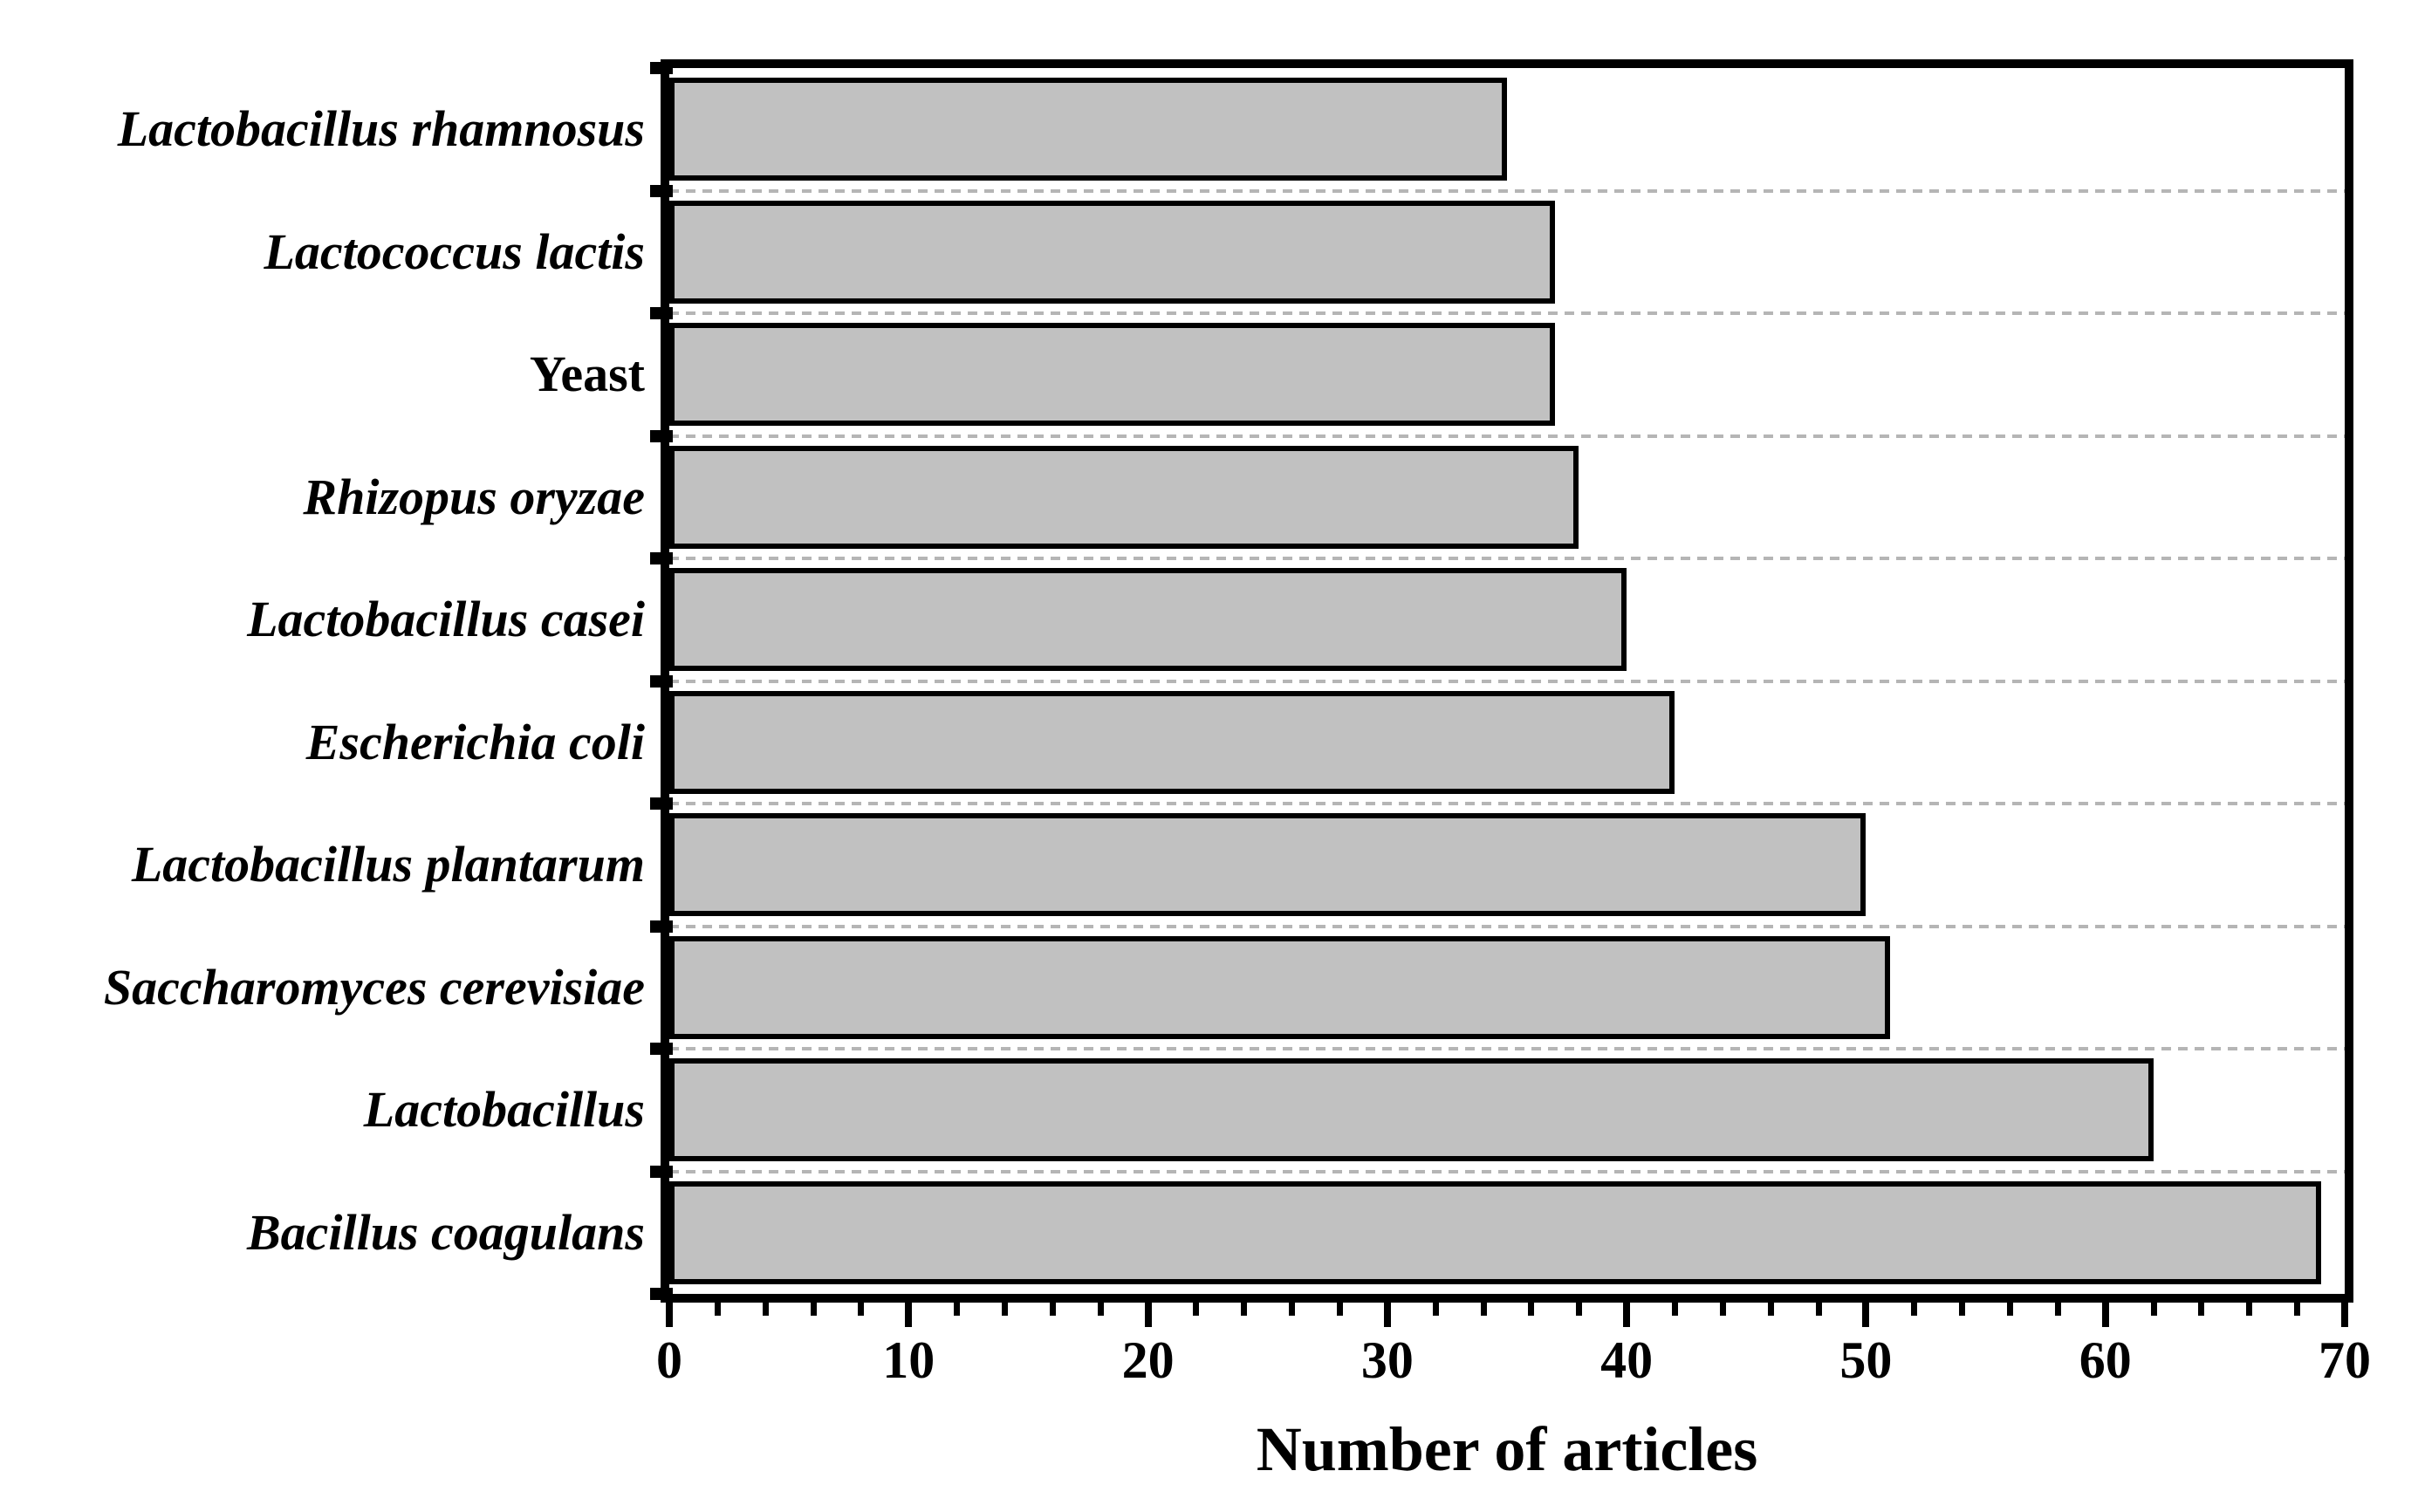  Describe the element at coordinates (2105, 1360) in the screenshot. I see `x-tick-label: 60` at that location.